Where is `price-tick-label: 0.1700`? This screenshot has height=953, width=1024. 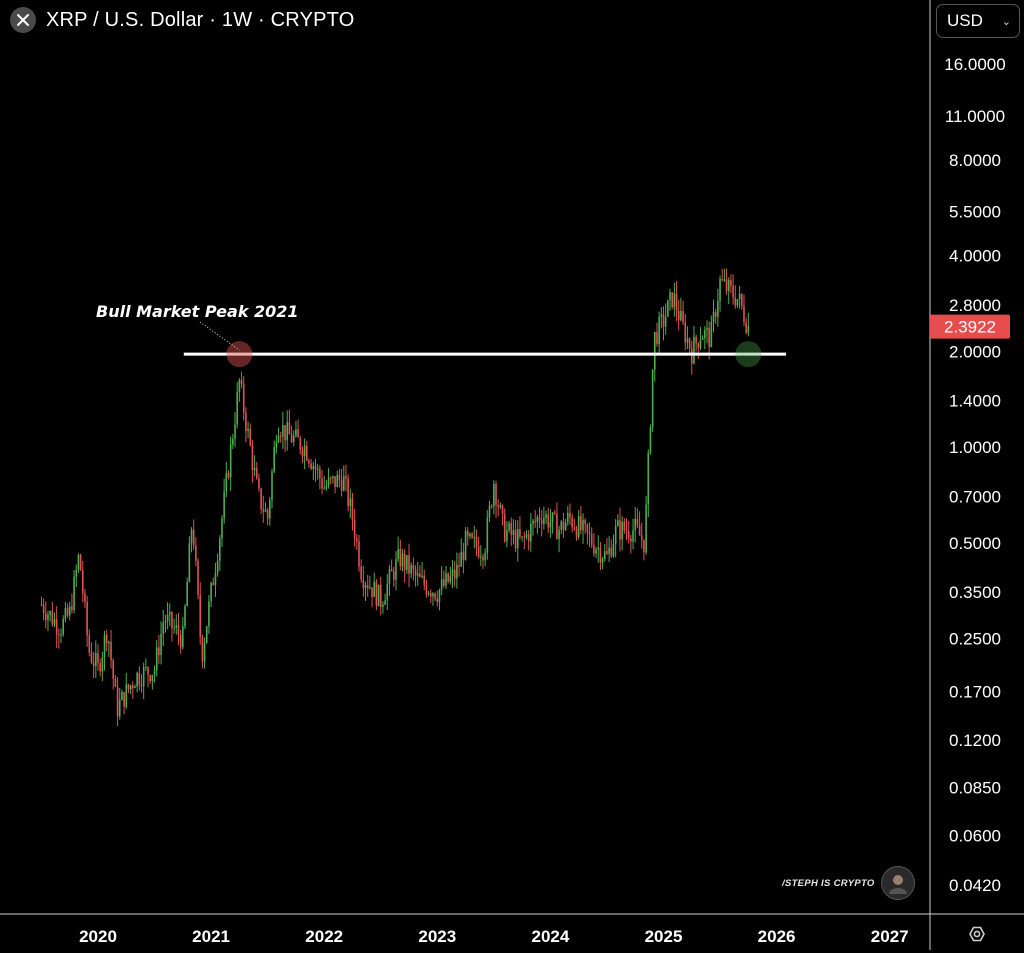 price-tick-label: 0.1700 is located at coordinates (975, 692).